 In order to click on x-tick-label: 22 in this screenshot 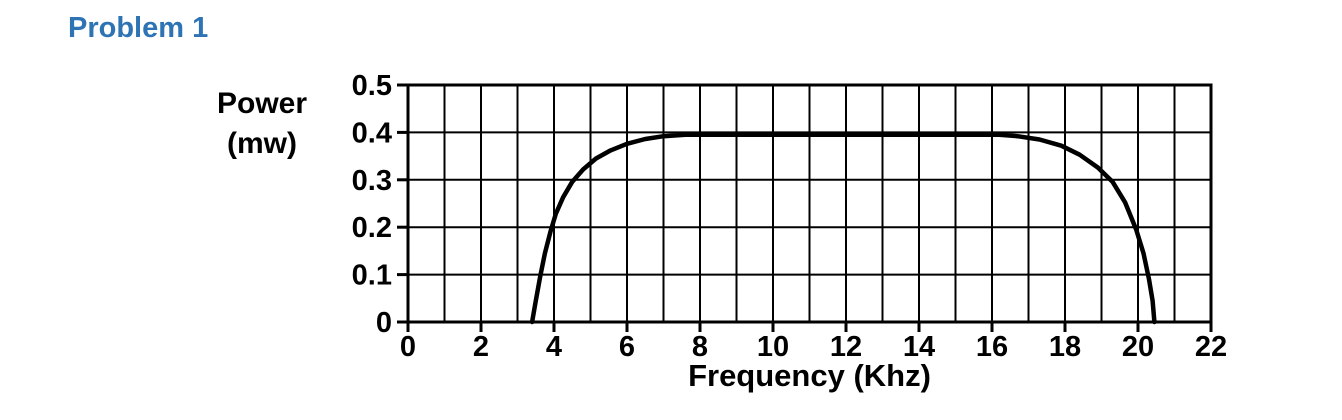, I will do `click(1211, 347)`.